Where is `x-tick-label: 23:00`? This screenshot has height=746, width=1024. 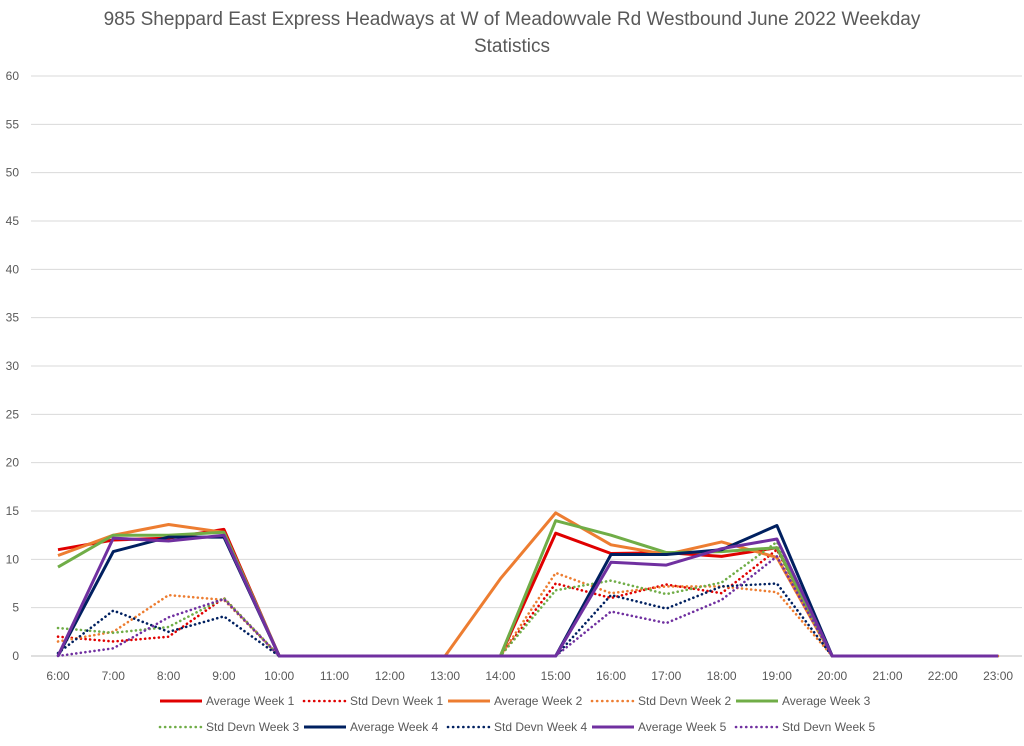 x-tick-label: 23:00 is located at coordinates (998, 676).